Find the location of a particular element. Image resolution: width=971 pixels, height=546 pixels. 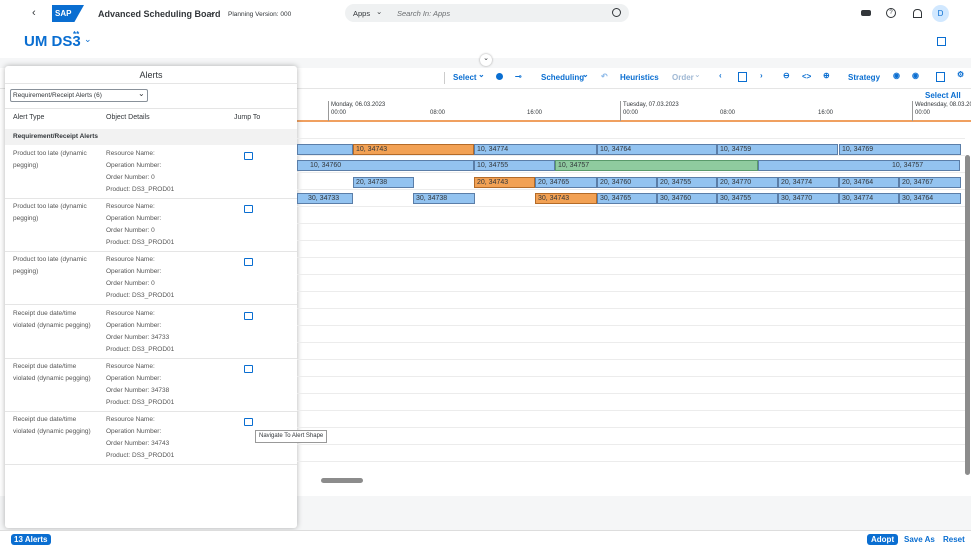

icon-binoculars is located at coordinates (866, 13).